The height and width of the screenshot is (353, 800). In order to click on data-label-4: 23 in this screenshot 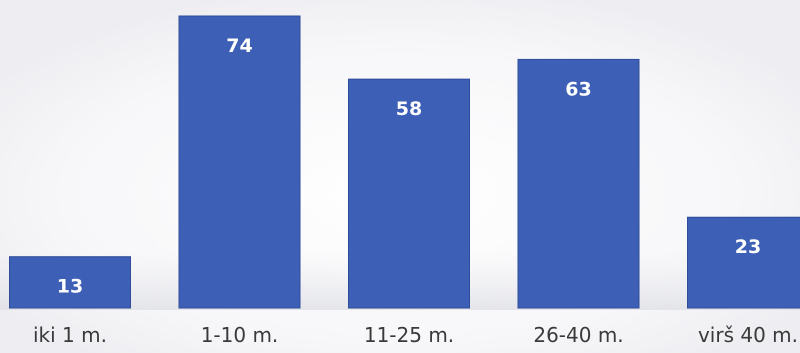, I will do `click(748, 247)`.